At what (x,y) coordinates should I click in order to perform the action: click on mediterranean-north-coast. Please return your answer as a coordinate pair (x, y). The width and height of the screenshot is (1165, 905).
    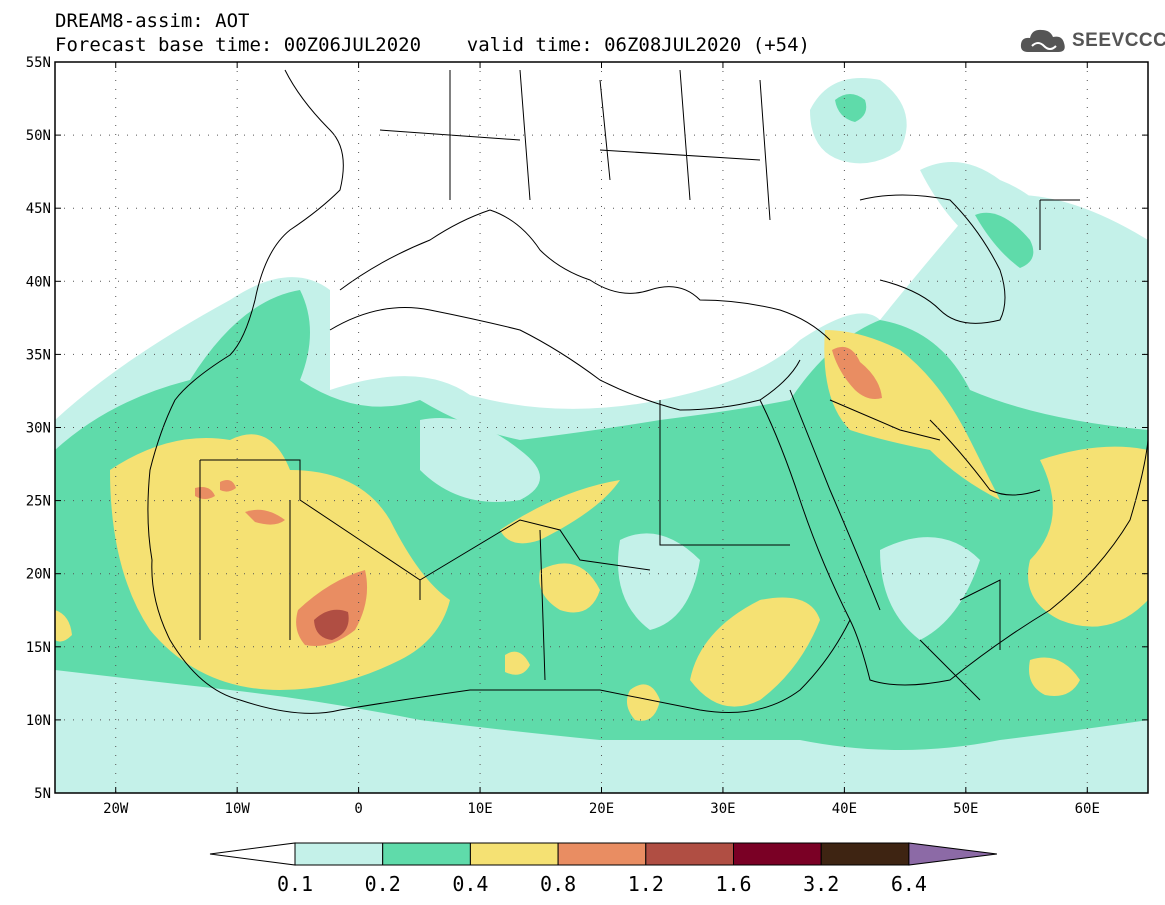
    Looking at the image, I should click on (585, 275).